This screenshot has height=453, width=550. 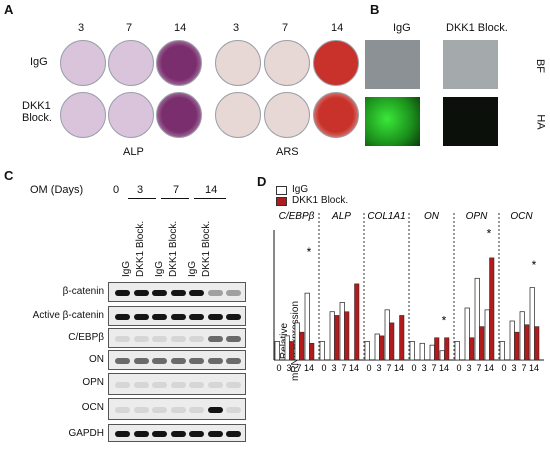 I want to click on panel-b-col-igg: IgG, so click(x=402, y=28).